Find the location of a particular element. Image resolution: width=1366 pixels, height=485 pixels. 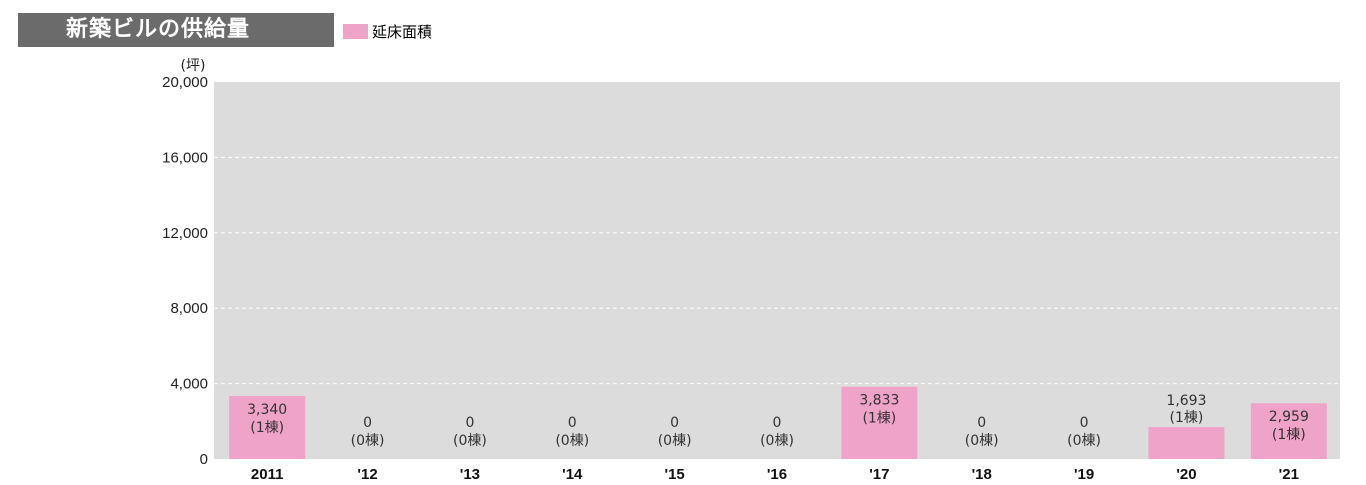

legend-swatch is located at coordinates (355, 31).